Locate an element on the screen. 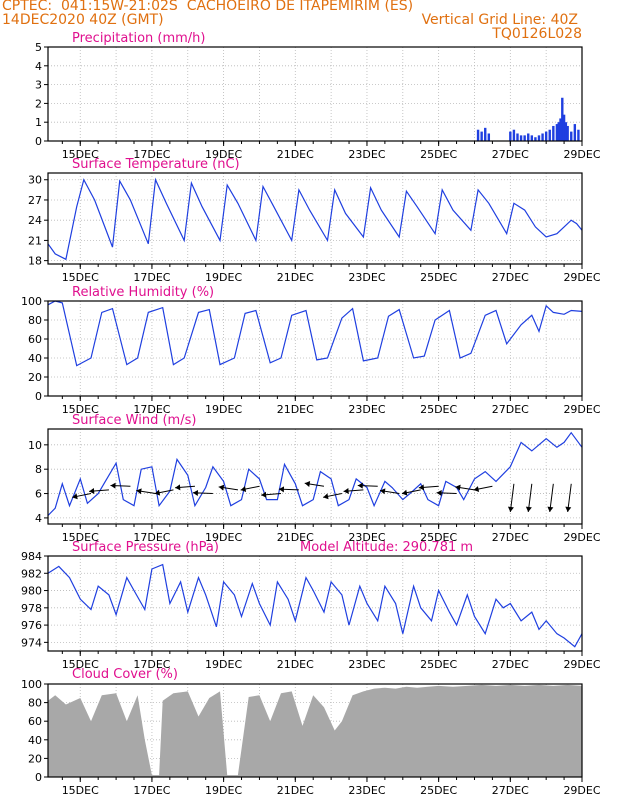 The height and width of the screenshot is (800, 618). y-tick-label: 984 is located at coordinates (31, 556).